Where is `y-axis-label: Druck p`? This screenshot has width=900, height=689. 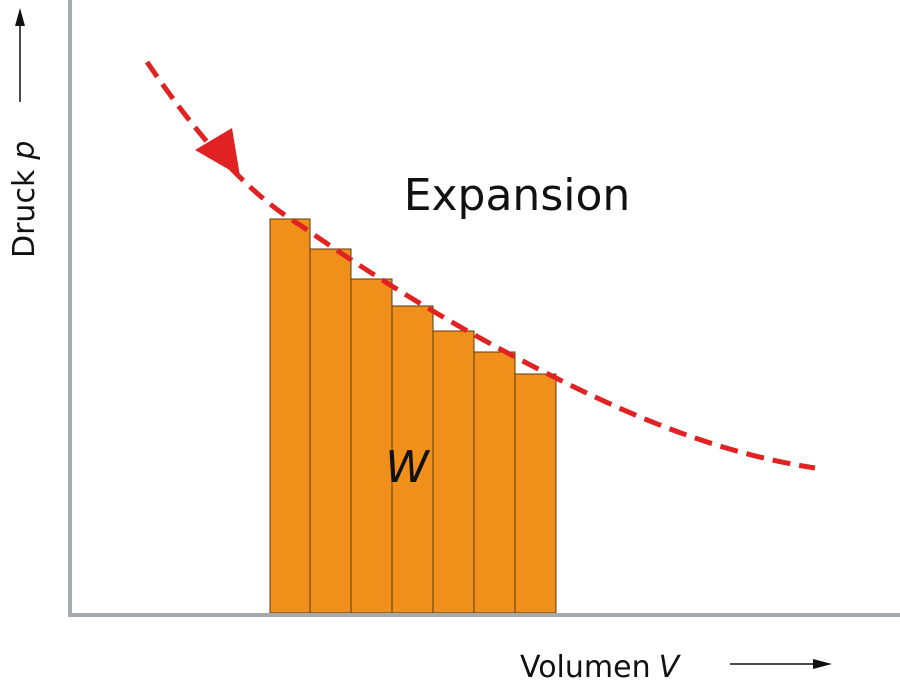 y-axis-label: Druck p is located at coordinates (24, 199).